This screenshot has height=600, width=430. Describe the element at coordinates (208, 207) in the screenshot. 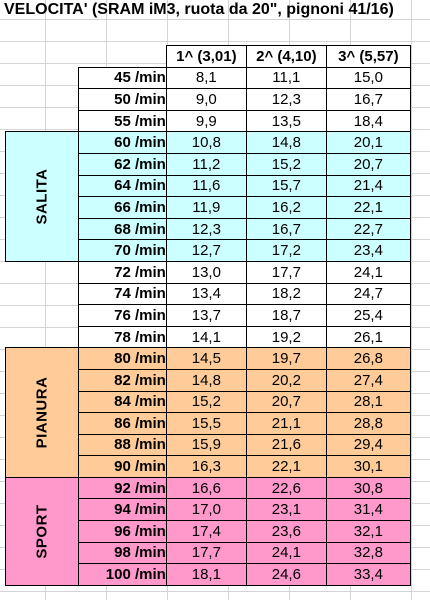

I see `table-row: 66 /min 11,9 16,2 22,1` at that location.